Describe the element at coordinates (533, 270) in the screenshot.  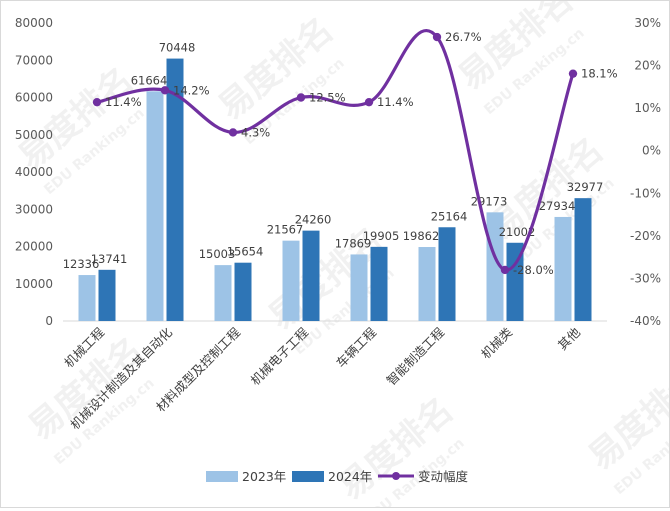
I see `change-rate-label: -28.0%` at that location.